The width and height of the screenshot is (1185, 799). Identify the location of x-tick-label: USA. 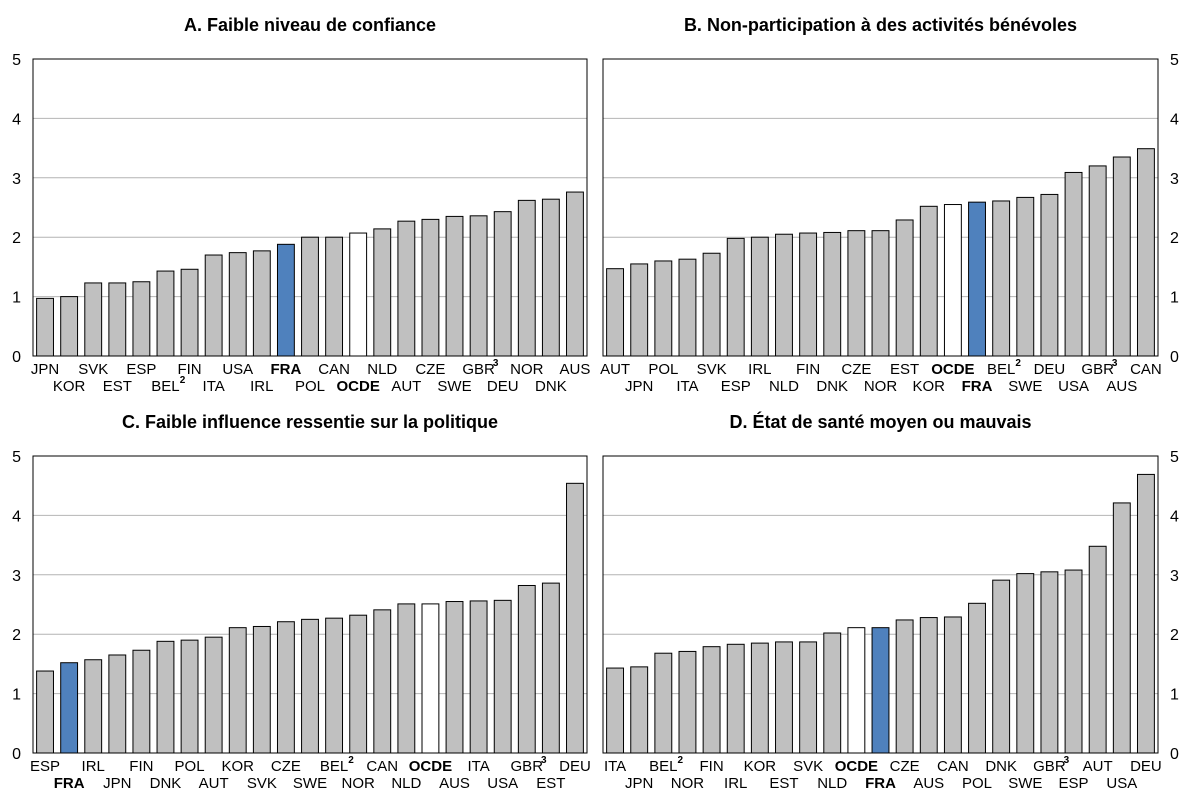
(237, 369).